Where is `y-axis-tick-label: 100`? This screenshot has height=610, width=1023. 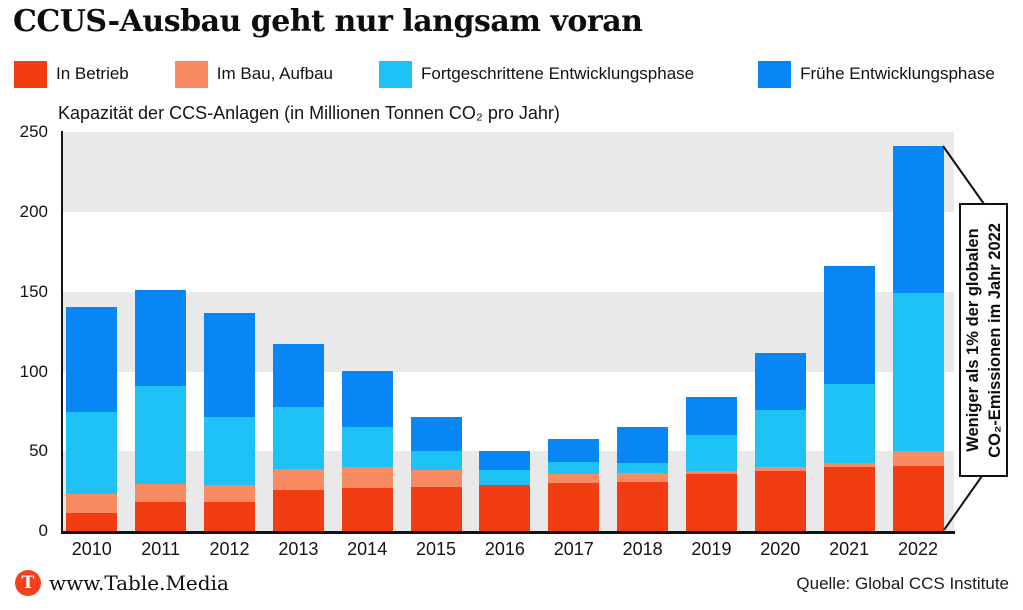
y-axis-tick-label: 100 is located at coordinates (33, 371).